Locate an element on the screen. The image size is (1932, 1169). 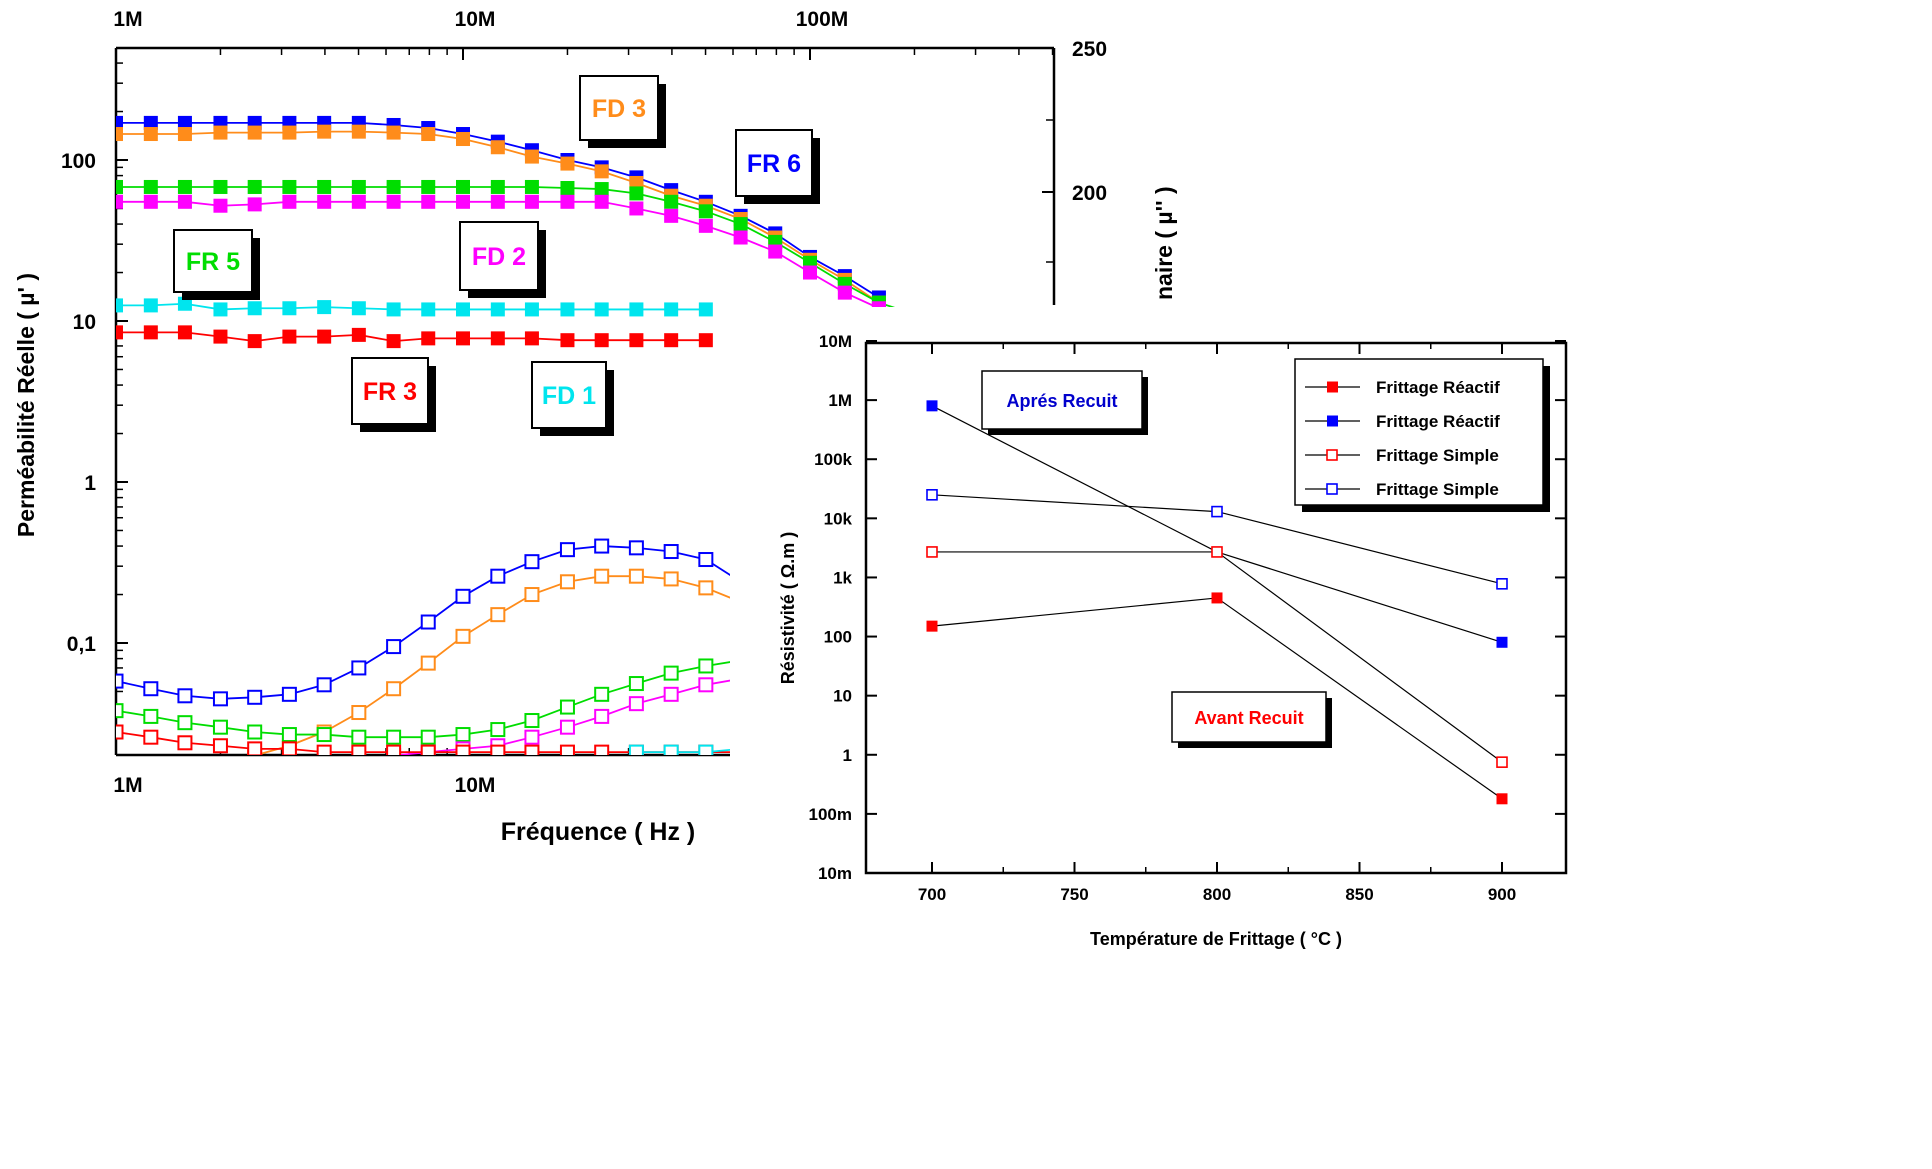
annotation-box: FD 1 is located at coordinates (572, 398).